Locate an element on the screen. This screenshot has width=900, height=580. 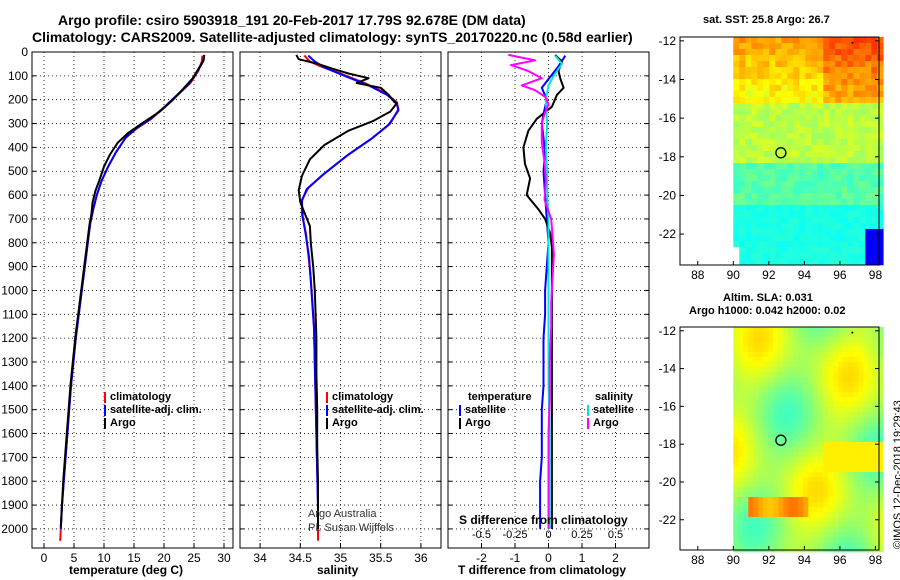
y-tick-label: 1200 is located at coordinates (14, 338).